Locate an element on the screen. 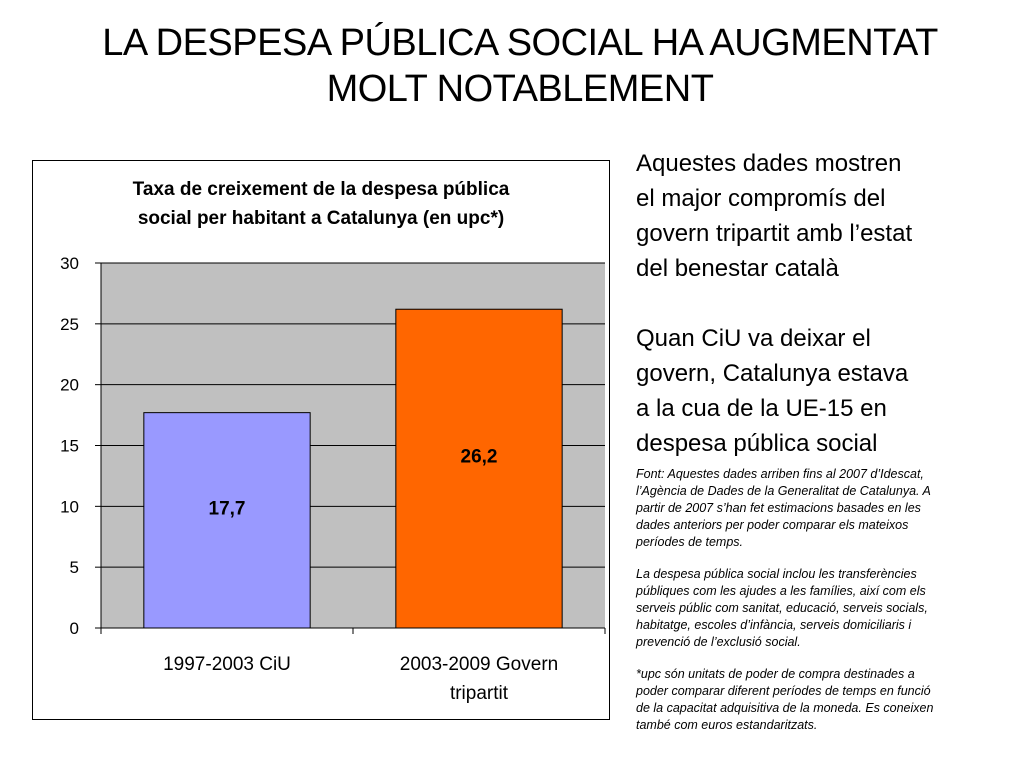  note-line: també com euros estandaritzats. is located at coordinates (727, 725).